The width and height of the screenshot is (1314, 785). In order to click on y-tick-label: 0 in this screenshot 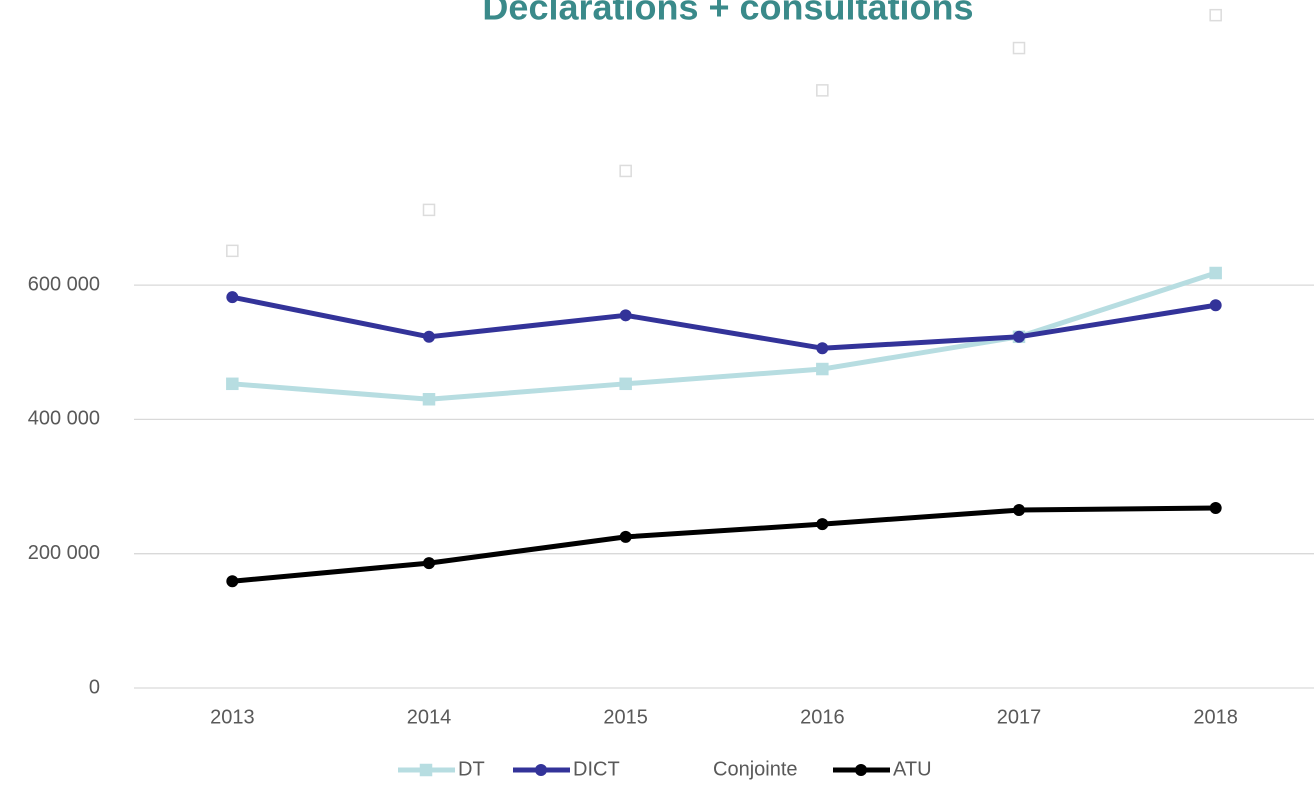, I will do `click(94, 687)`.